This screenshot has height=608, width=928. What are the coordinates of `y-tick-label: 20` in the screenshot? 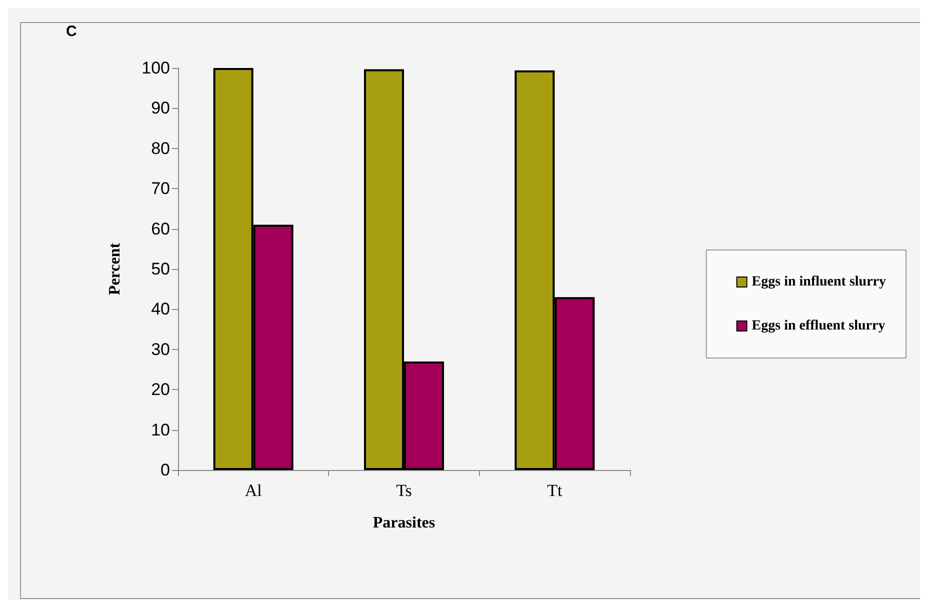 It's located at (160, 390).